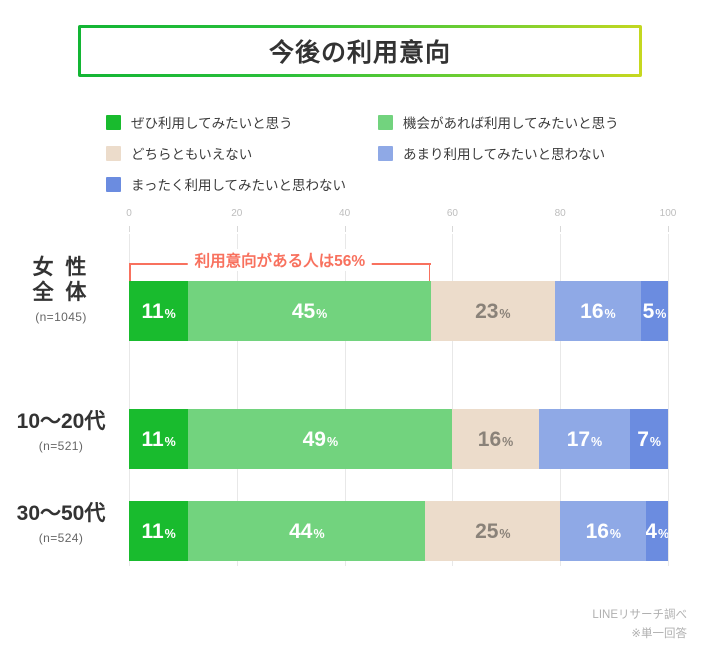  I want to click on bar-segment-value: 44%, so click(307, 531).